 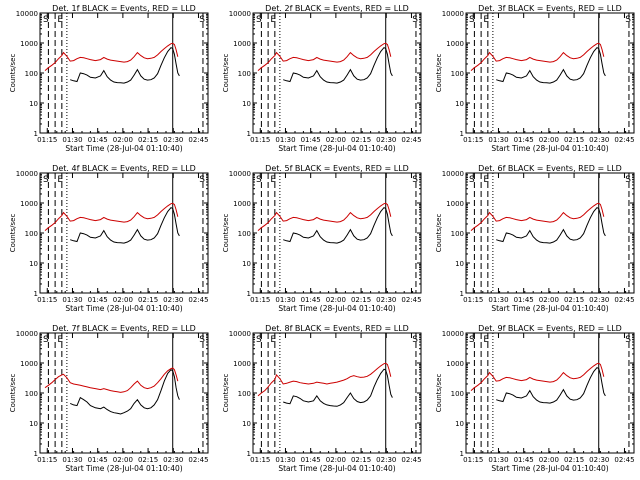 I want to click on panel-title: Det. 4f BLACK = Events, RED = LLD, so click(x=124, y=168).